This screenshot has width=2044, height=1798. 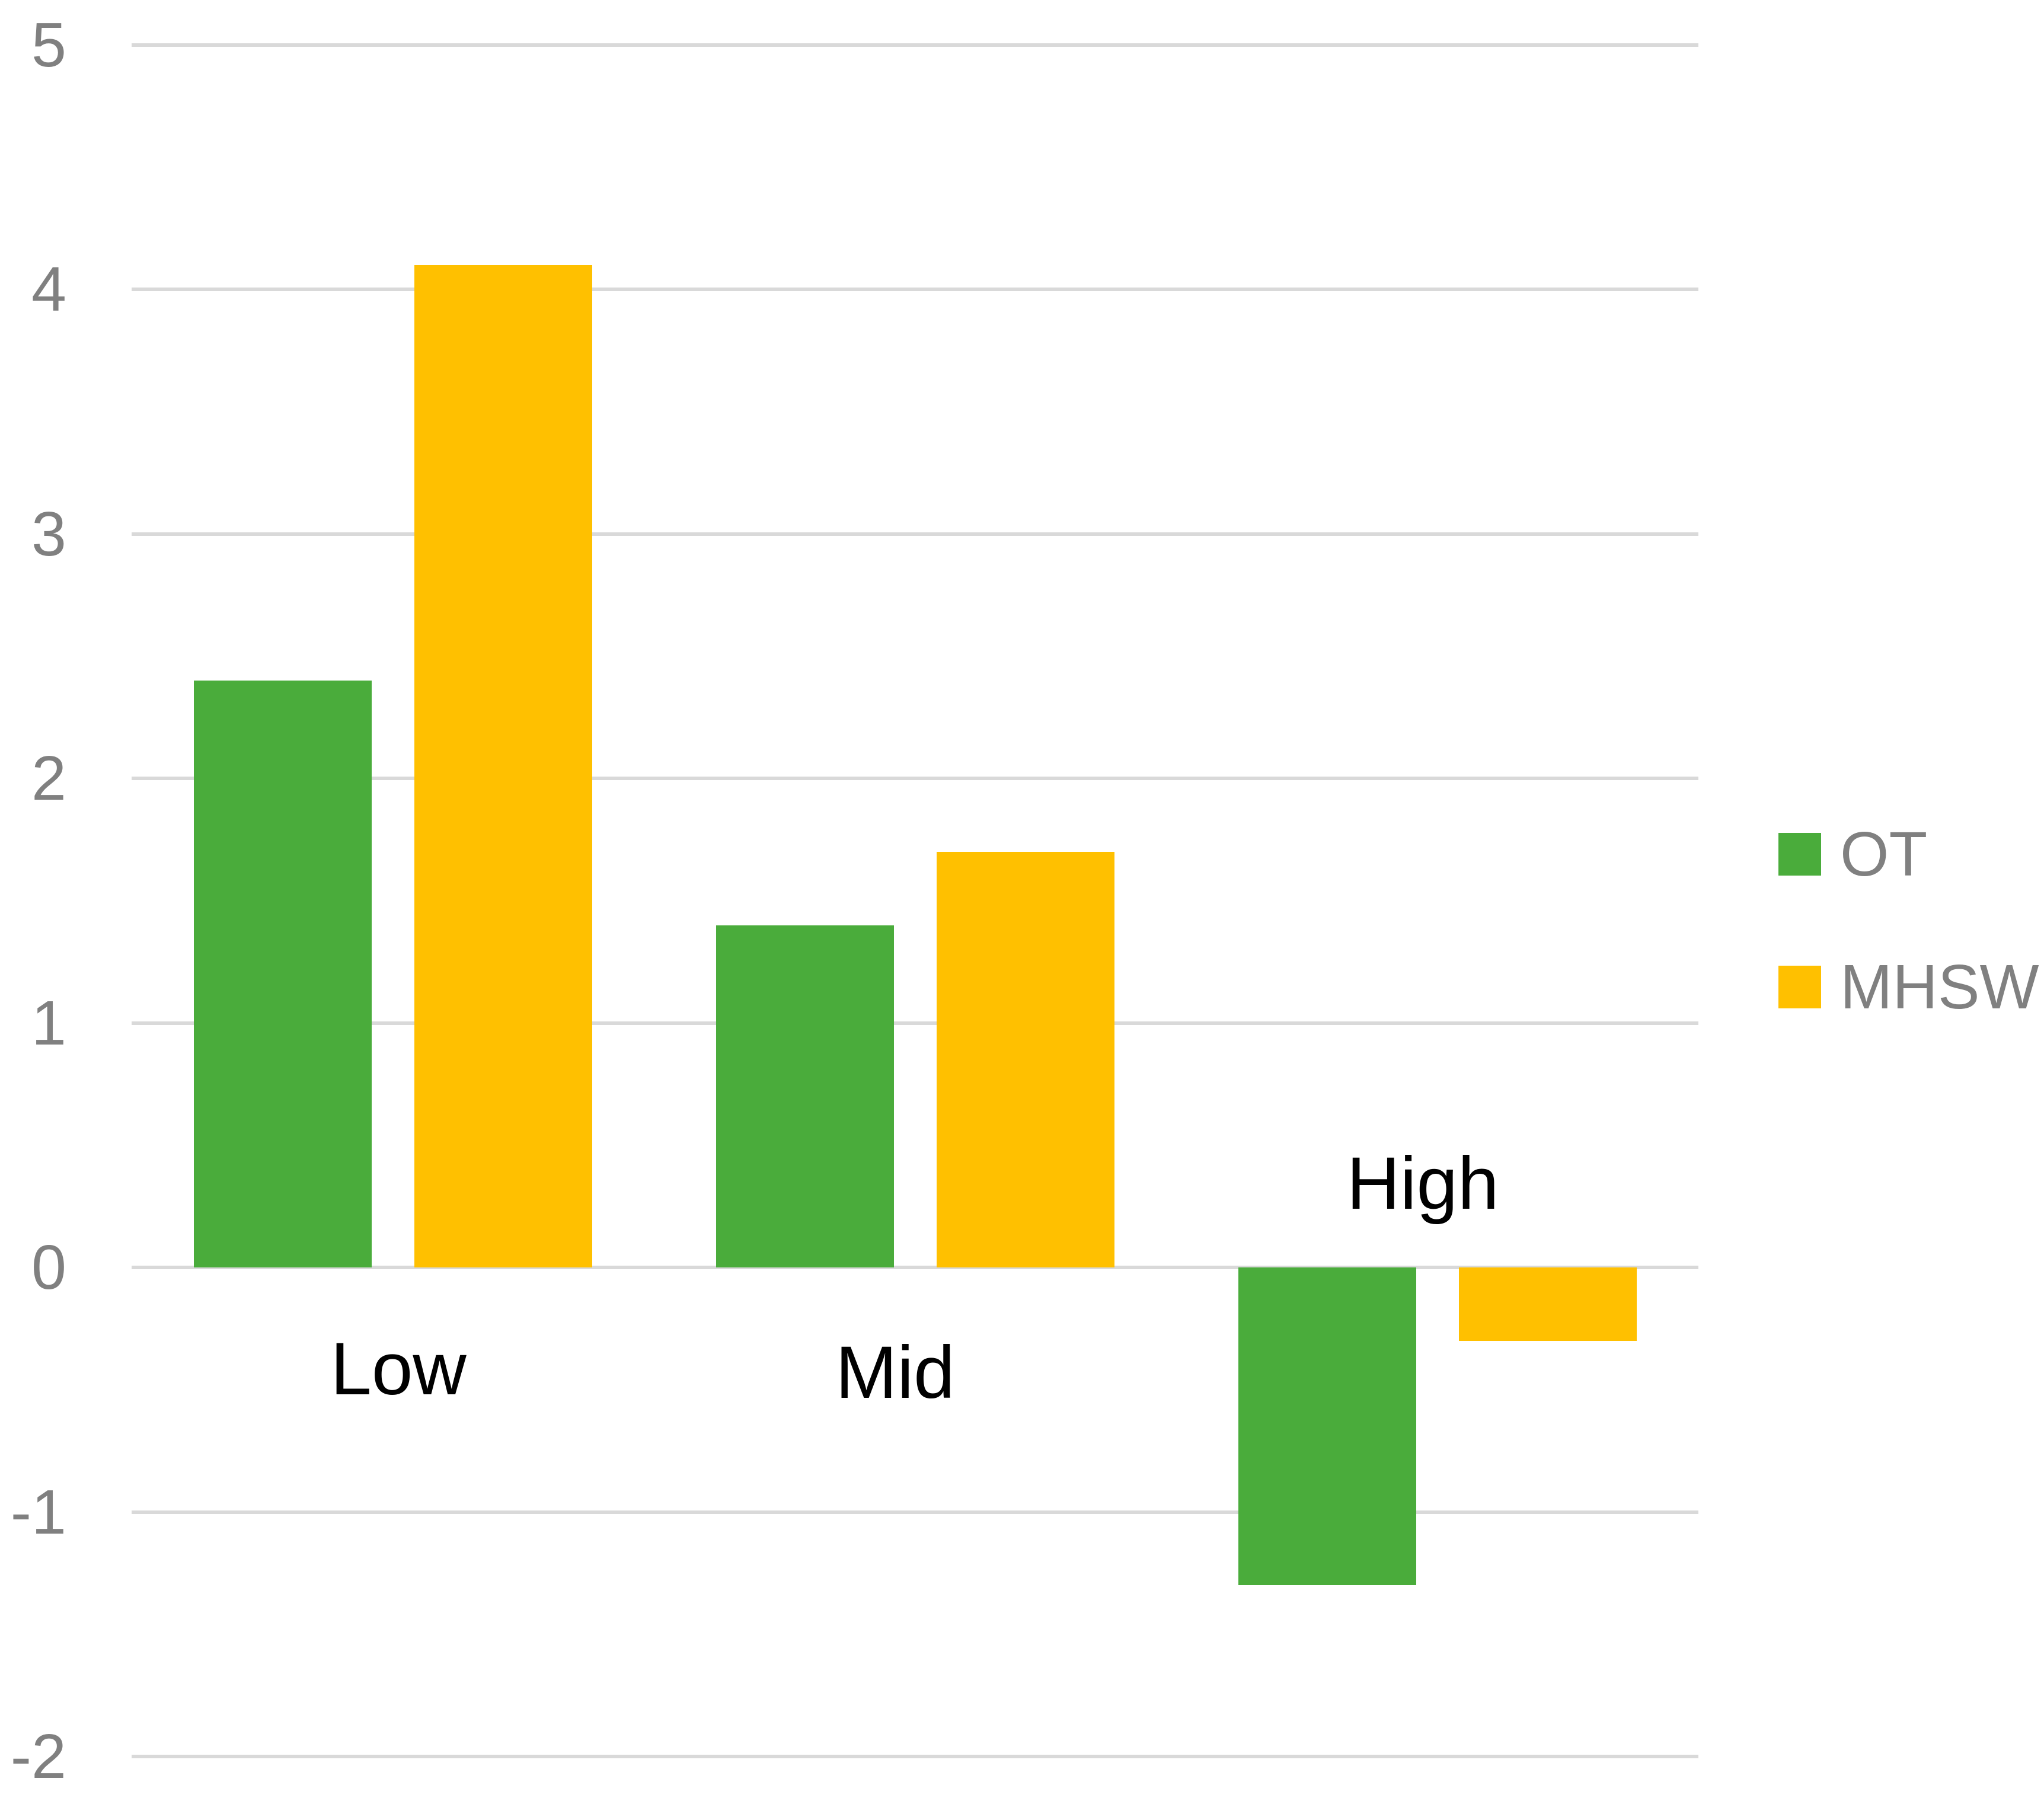 I want to click on y-tick-label-1: 1, so click(x=48, y=1023).